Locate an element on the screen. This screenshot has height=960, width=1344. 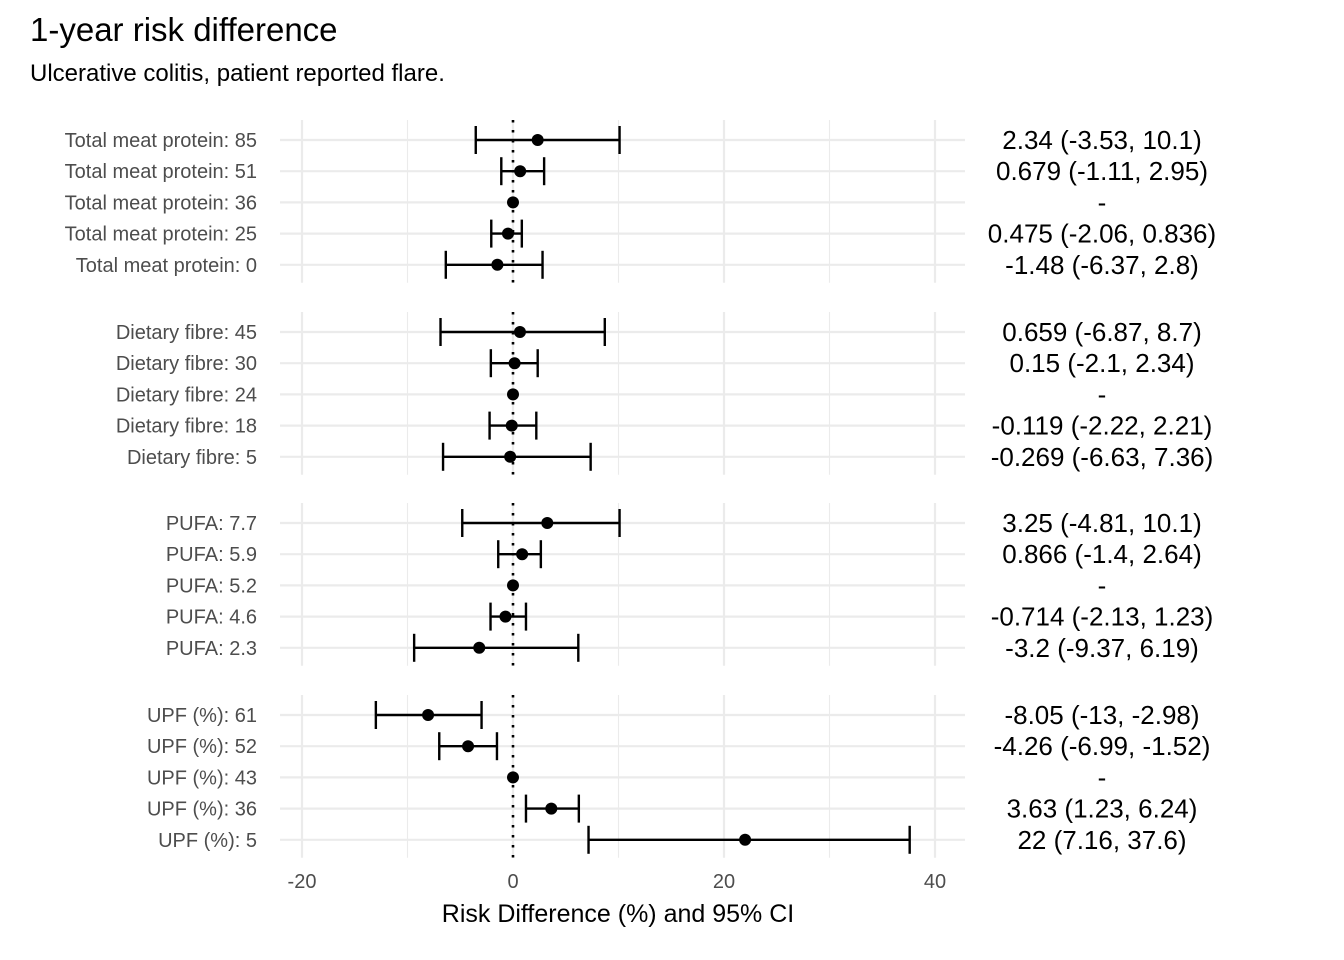
estimate-annotation: -3.2 (-9.37, 6.19) is located at coordinates (1102, 648).